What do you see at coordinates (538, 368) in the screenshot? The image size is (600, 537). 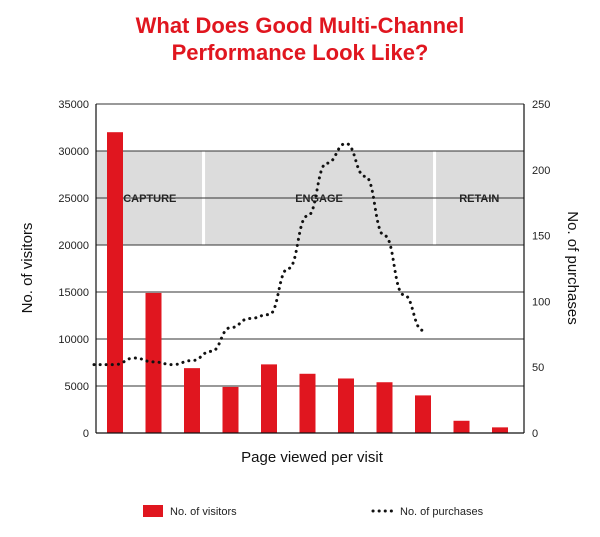 I see `y-right-tick-label: 50` at bounding box center [538, 368].